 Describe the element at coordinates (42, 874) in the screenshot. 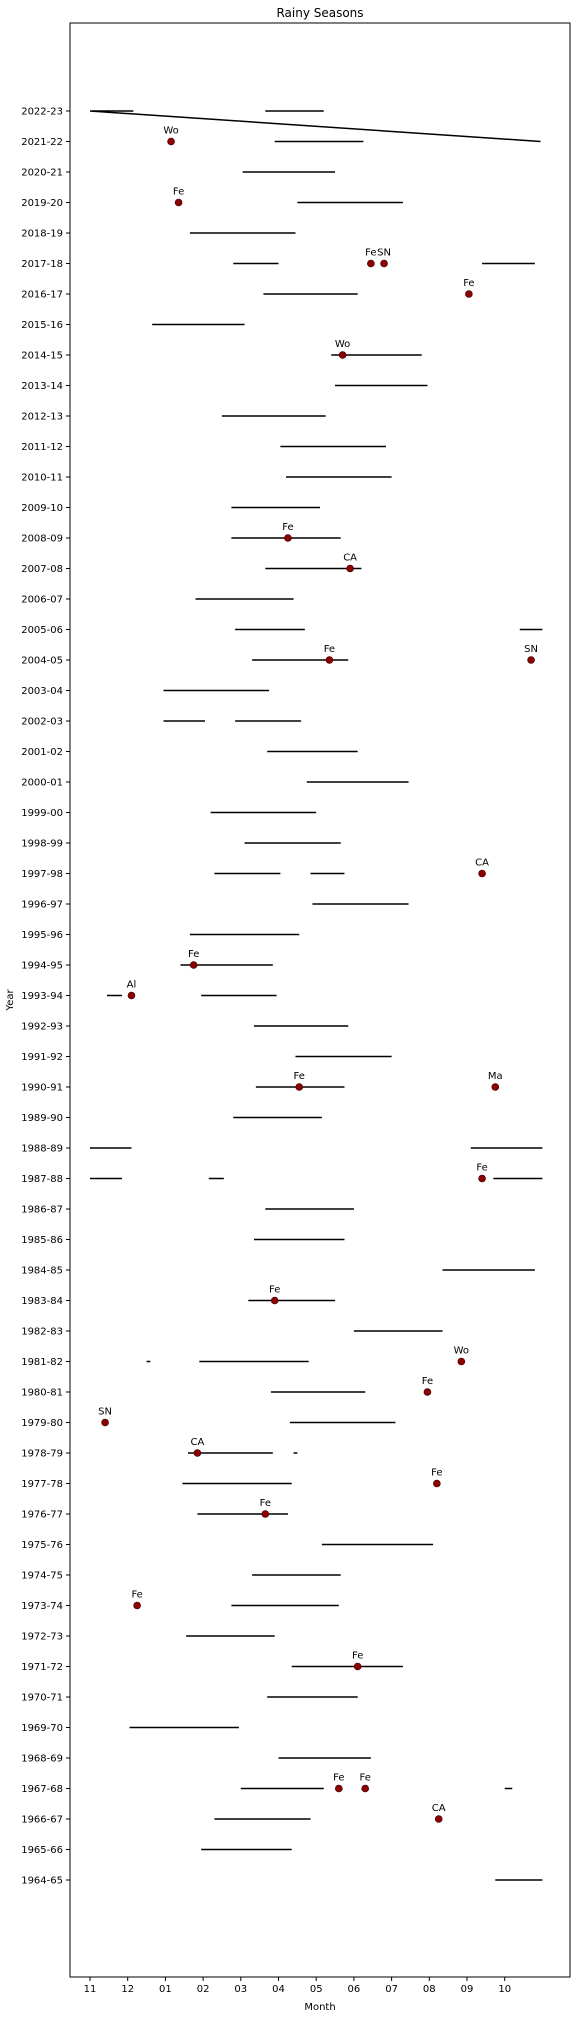

I see `y-tick-label: 1997-98` at that location.